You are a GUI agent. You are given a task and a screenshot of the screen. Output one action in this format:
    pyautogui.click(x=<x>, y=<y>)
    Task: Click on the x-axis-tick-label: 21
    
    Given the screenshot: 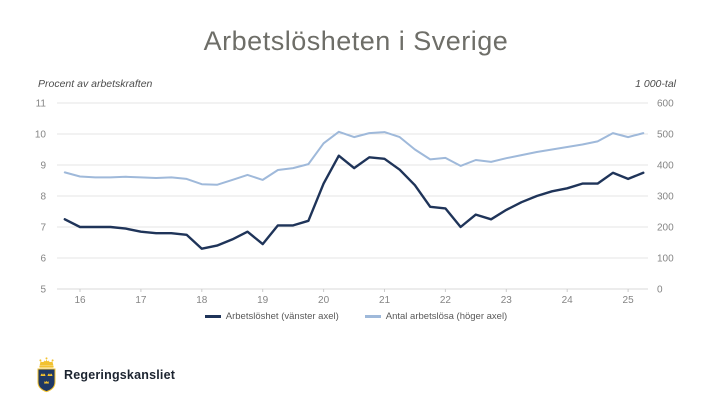 What is the action you would take?
    pyautogui.click(x=385, y=300)
    